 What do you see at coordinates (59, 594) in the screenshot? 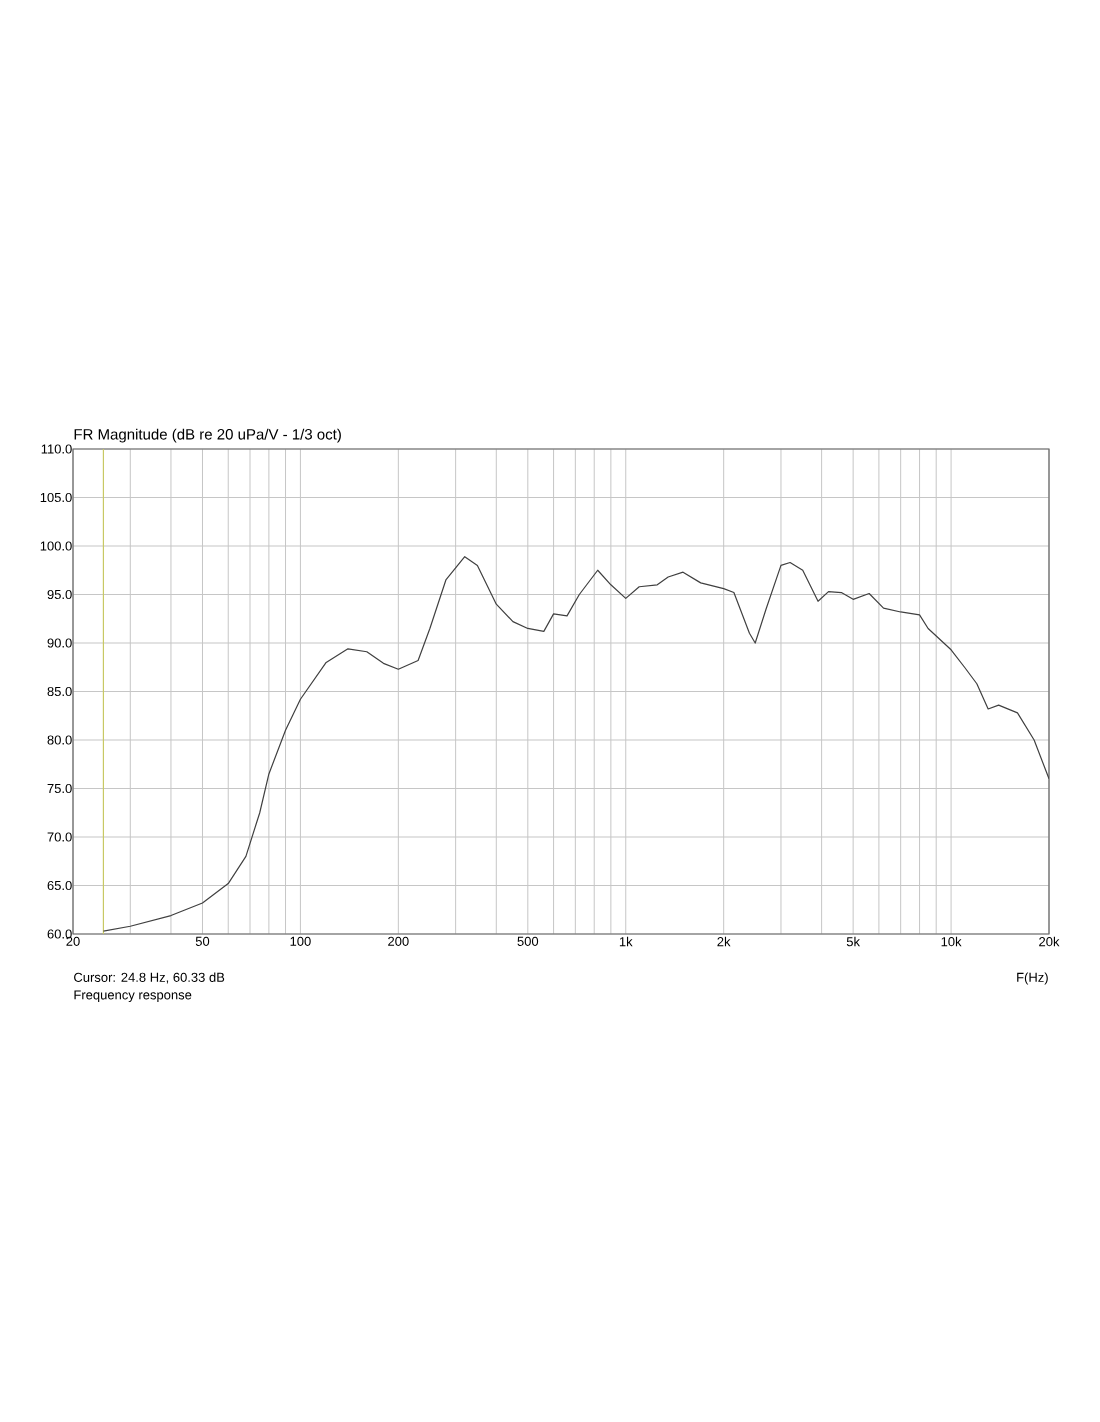
I see `y-tick-label: 95.0` at bounding box center [59, 594].